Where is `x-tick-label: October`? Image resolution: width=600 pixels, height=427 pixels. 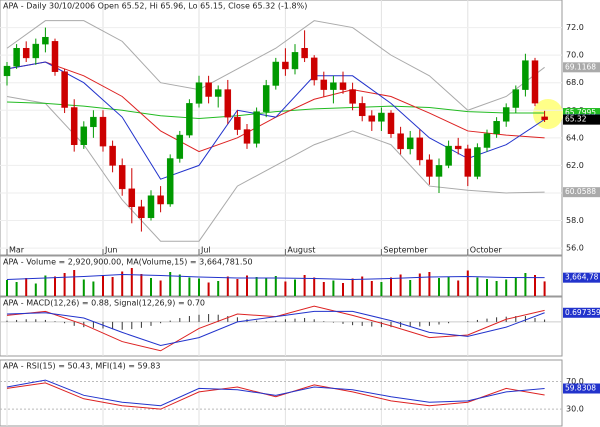 x-tick-label: October is located at coordinates (486, 250).